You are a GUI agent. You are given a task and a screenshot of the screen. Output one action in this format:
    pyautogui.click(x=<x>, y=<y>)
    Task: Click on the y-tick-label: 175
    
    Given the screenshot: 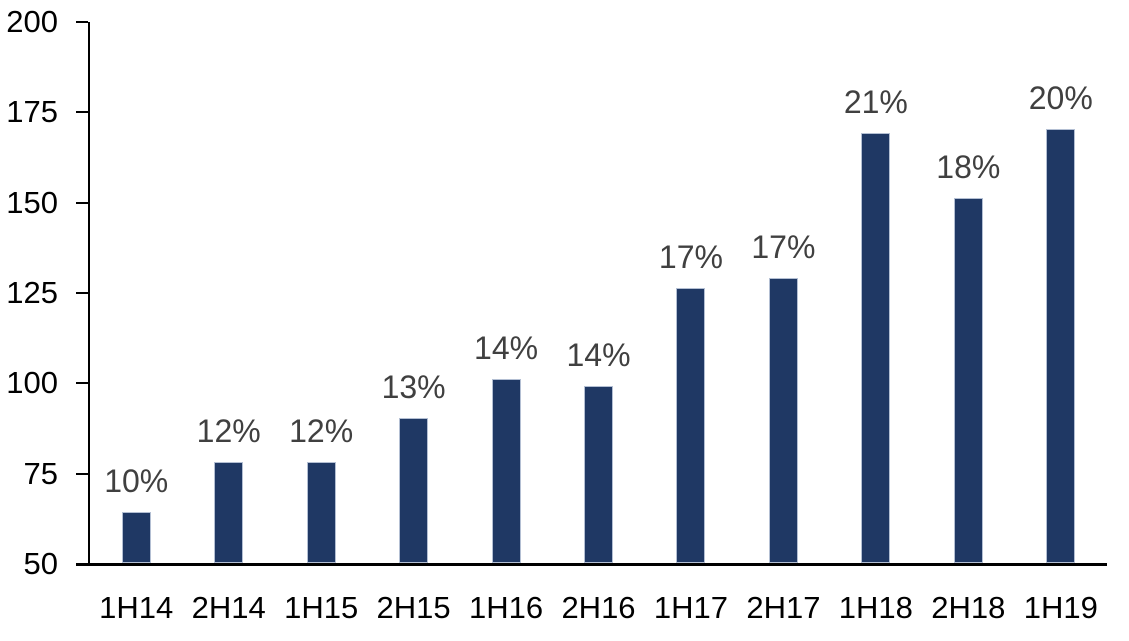 What is the action you would take?
    pyautogui.click(x=32, y=112)
    